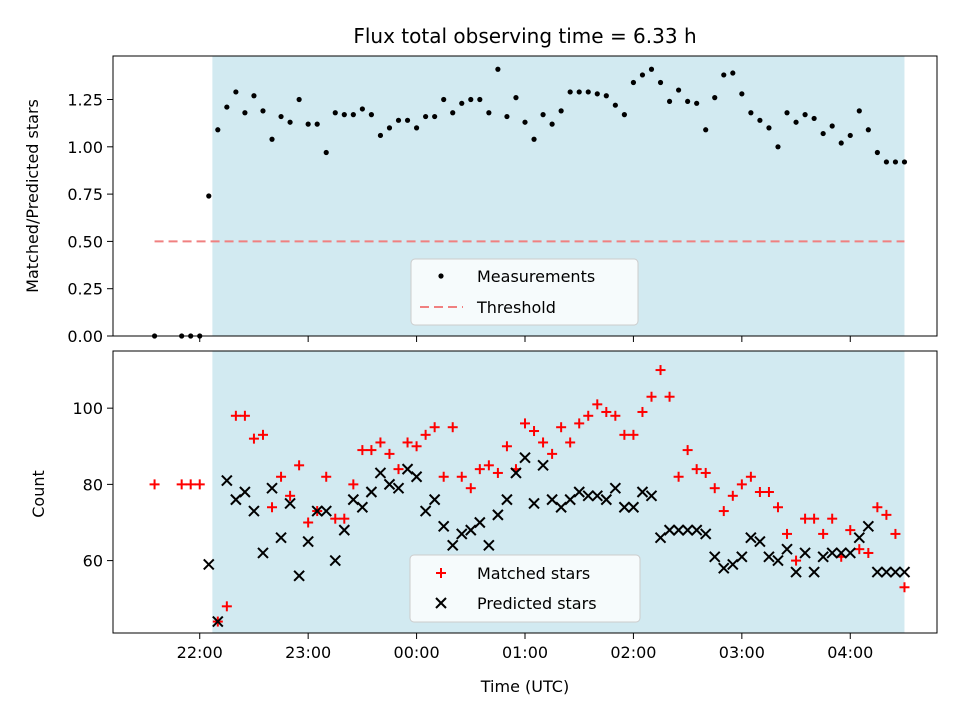  I want to click on bottom-y-axis-label: Count, so click(38, 494).